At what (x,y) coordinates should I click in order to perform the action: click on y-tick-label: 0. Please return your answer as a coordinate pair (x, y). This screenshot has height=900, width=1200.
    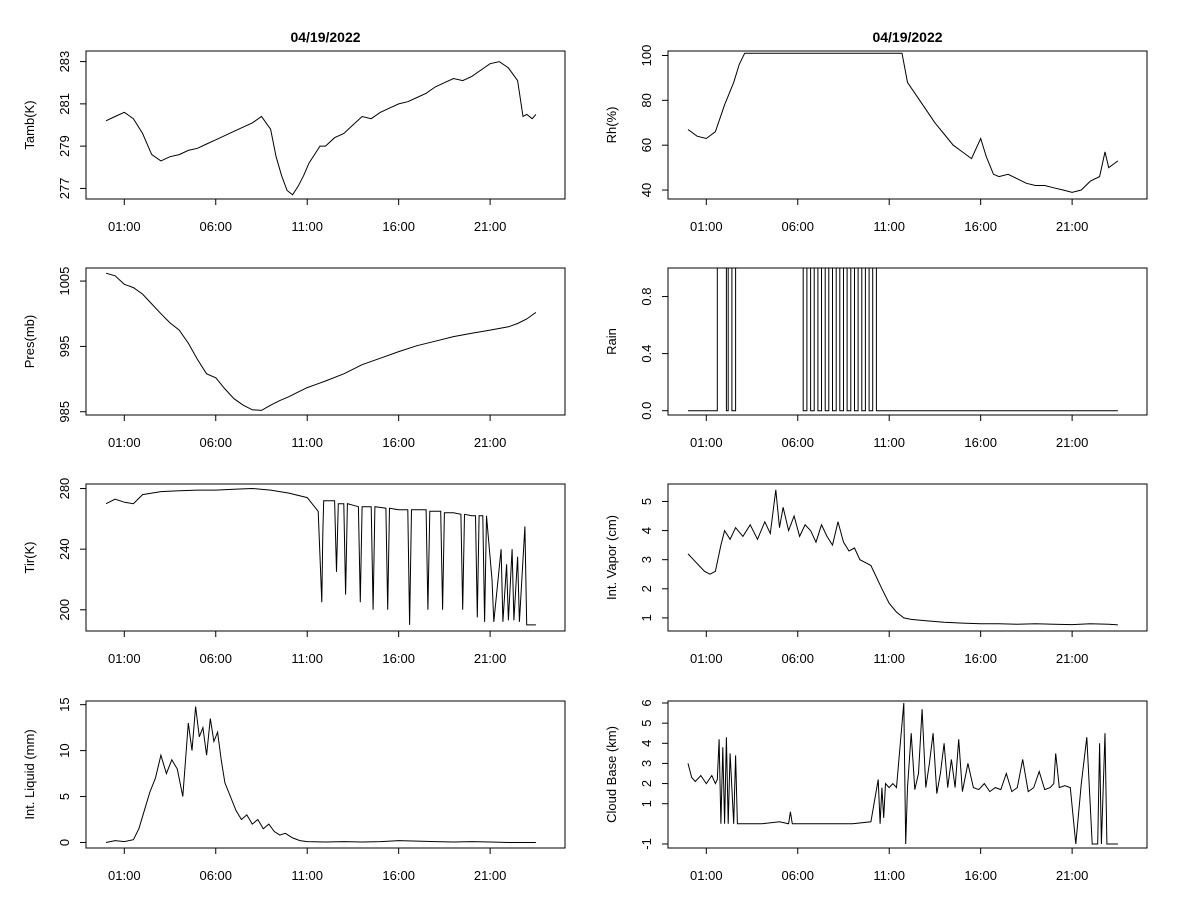
    Looking at the image, I should click on (64, 842).